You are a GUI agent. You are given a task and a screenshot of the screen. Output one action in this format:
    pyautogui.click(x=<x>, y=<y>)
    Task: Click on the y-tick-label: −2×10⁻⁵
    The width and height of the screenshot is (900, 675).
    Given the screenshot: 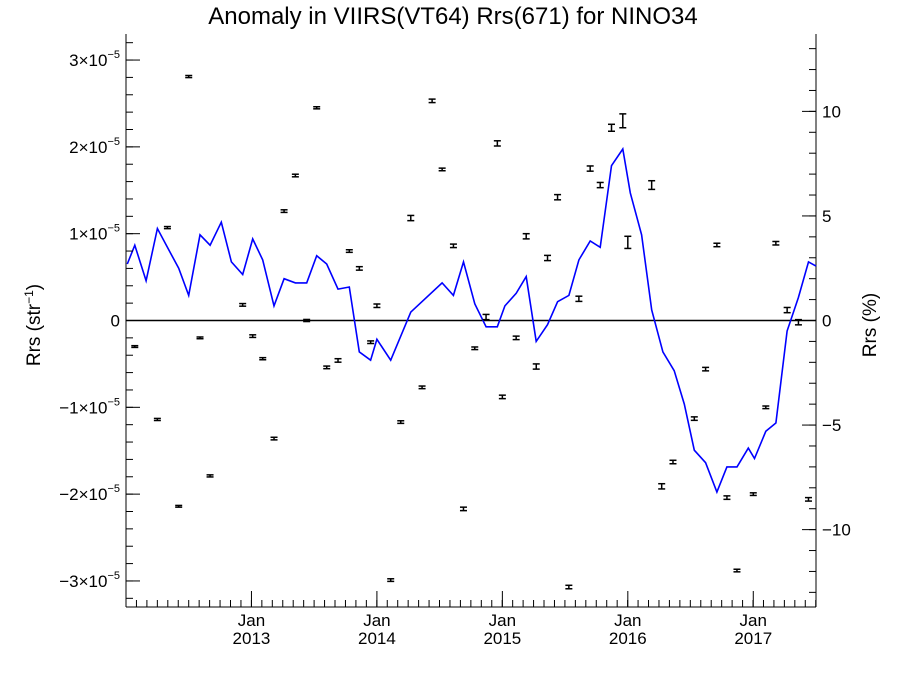 What is the action you would take?
    pyautogui.click(x=89, y=493)
    